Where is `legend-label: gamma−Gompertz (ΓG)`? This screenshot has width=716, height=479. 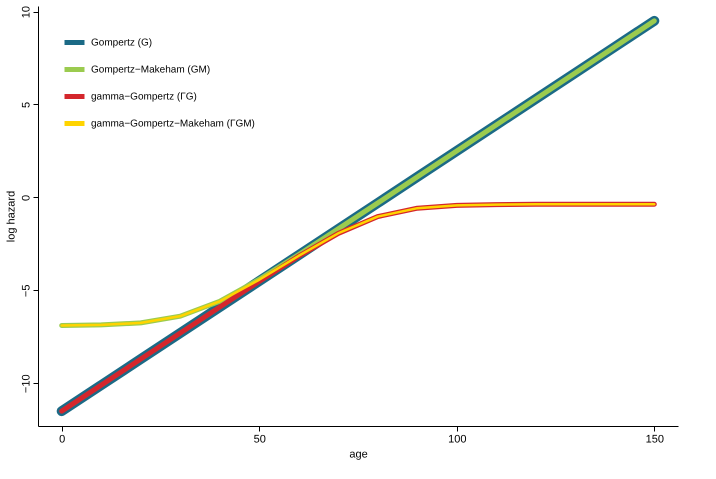
legend-label: gamma−Gompertz (ΓG) is located at coordinates (144, 97).